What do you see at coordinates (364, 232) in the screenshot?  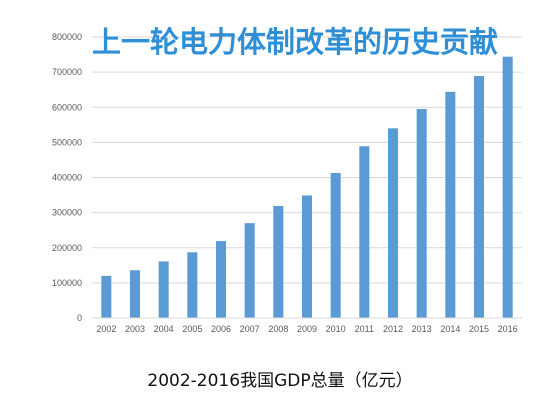 I see `bar-2011` at bounding box center [364, 232].